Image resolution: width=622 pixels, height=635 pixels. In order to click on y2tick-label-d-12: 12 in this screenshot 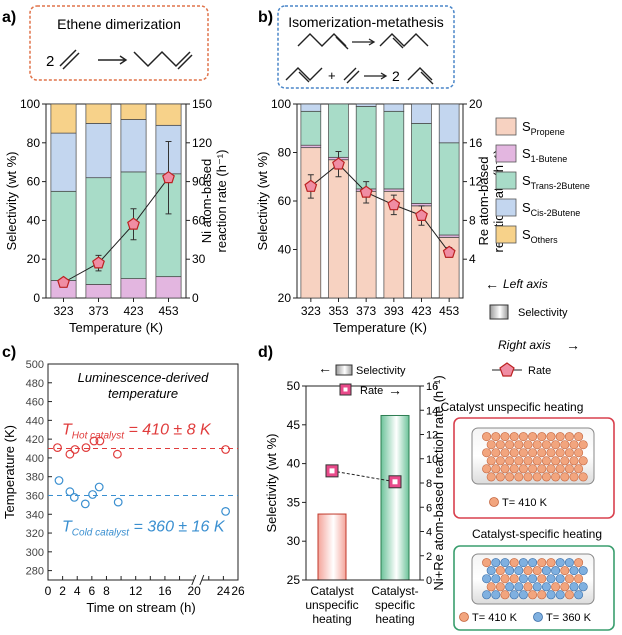, I will do `click(432, 436)`.